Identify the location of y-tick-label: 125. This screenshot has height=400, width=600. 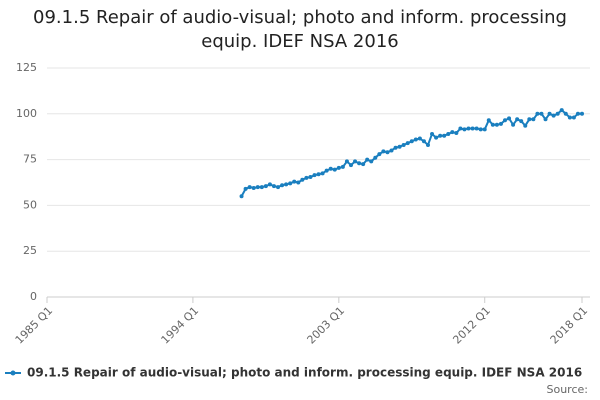
(26, 67).